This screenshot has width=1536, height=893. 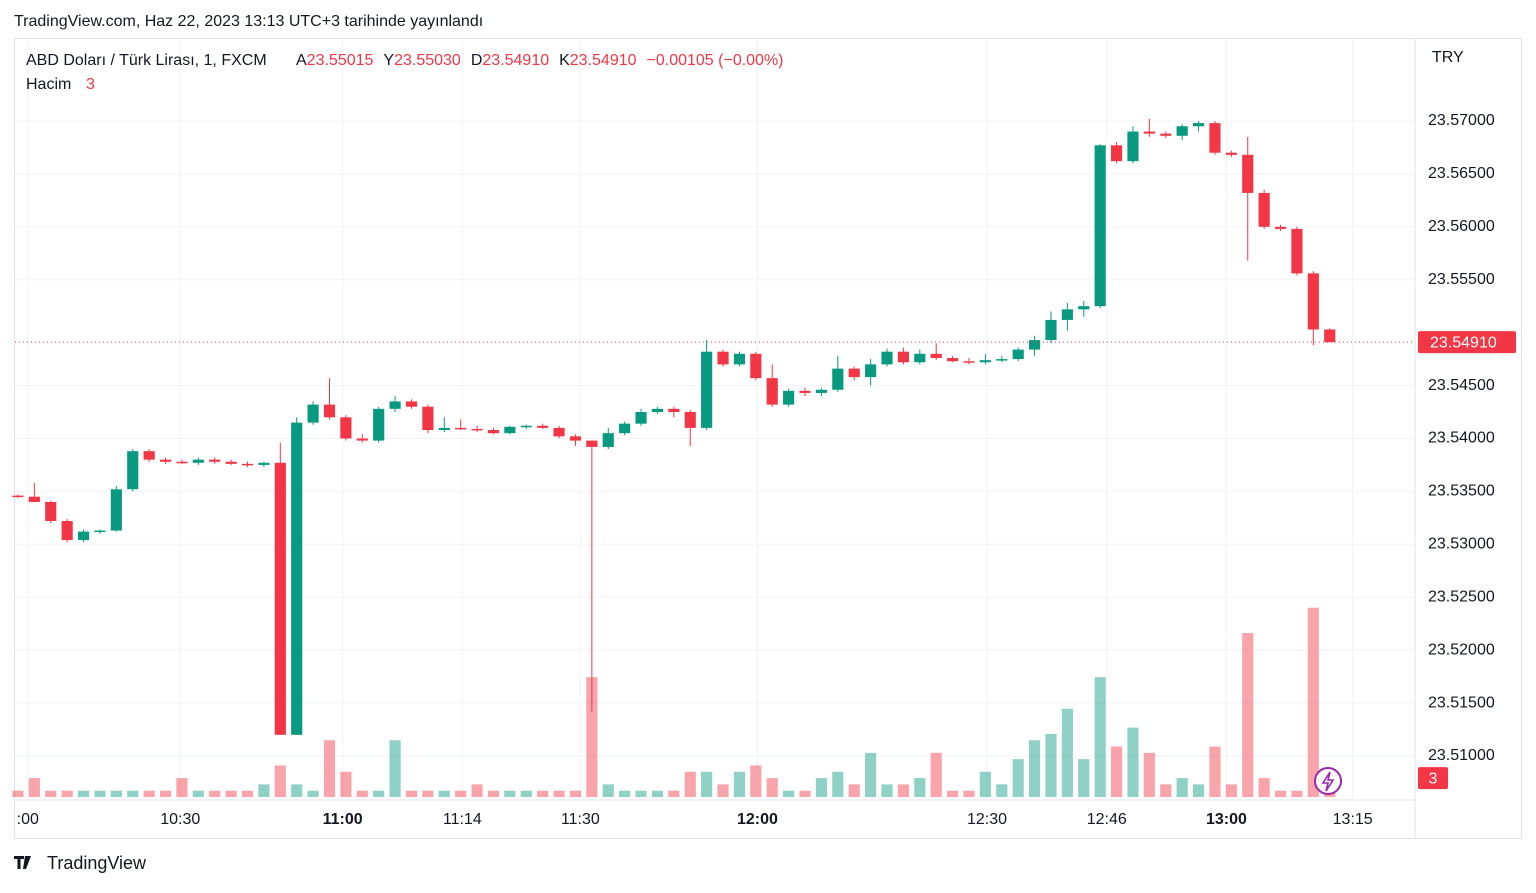 I want to click on ohlc-value: 23.54910, so click(x=603, y=60).